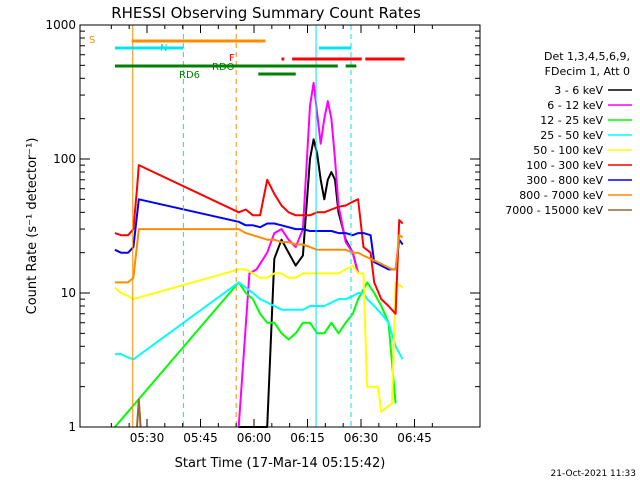  What do you see at coordinates (163, 48) in the screenshot?
I see `flag-label: N` at bounding box center [163, 48].